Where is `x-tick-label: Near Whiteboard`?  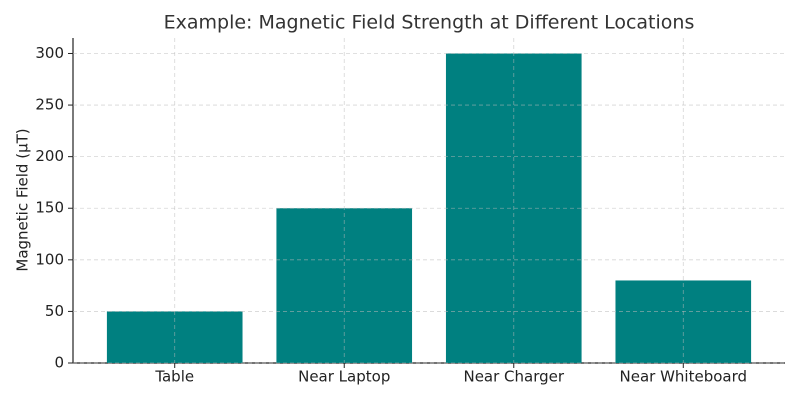
x-tick-label: Near Whiteboard is located at coordinates (684, 377).